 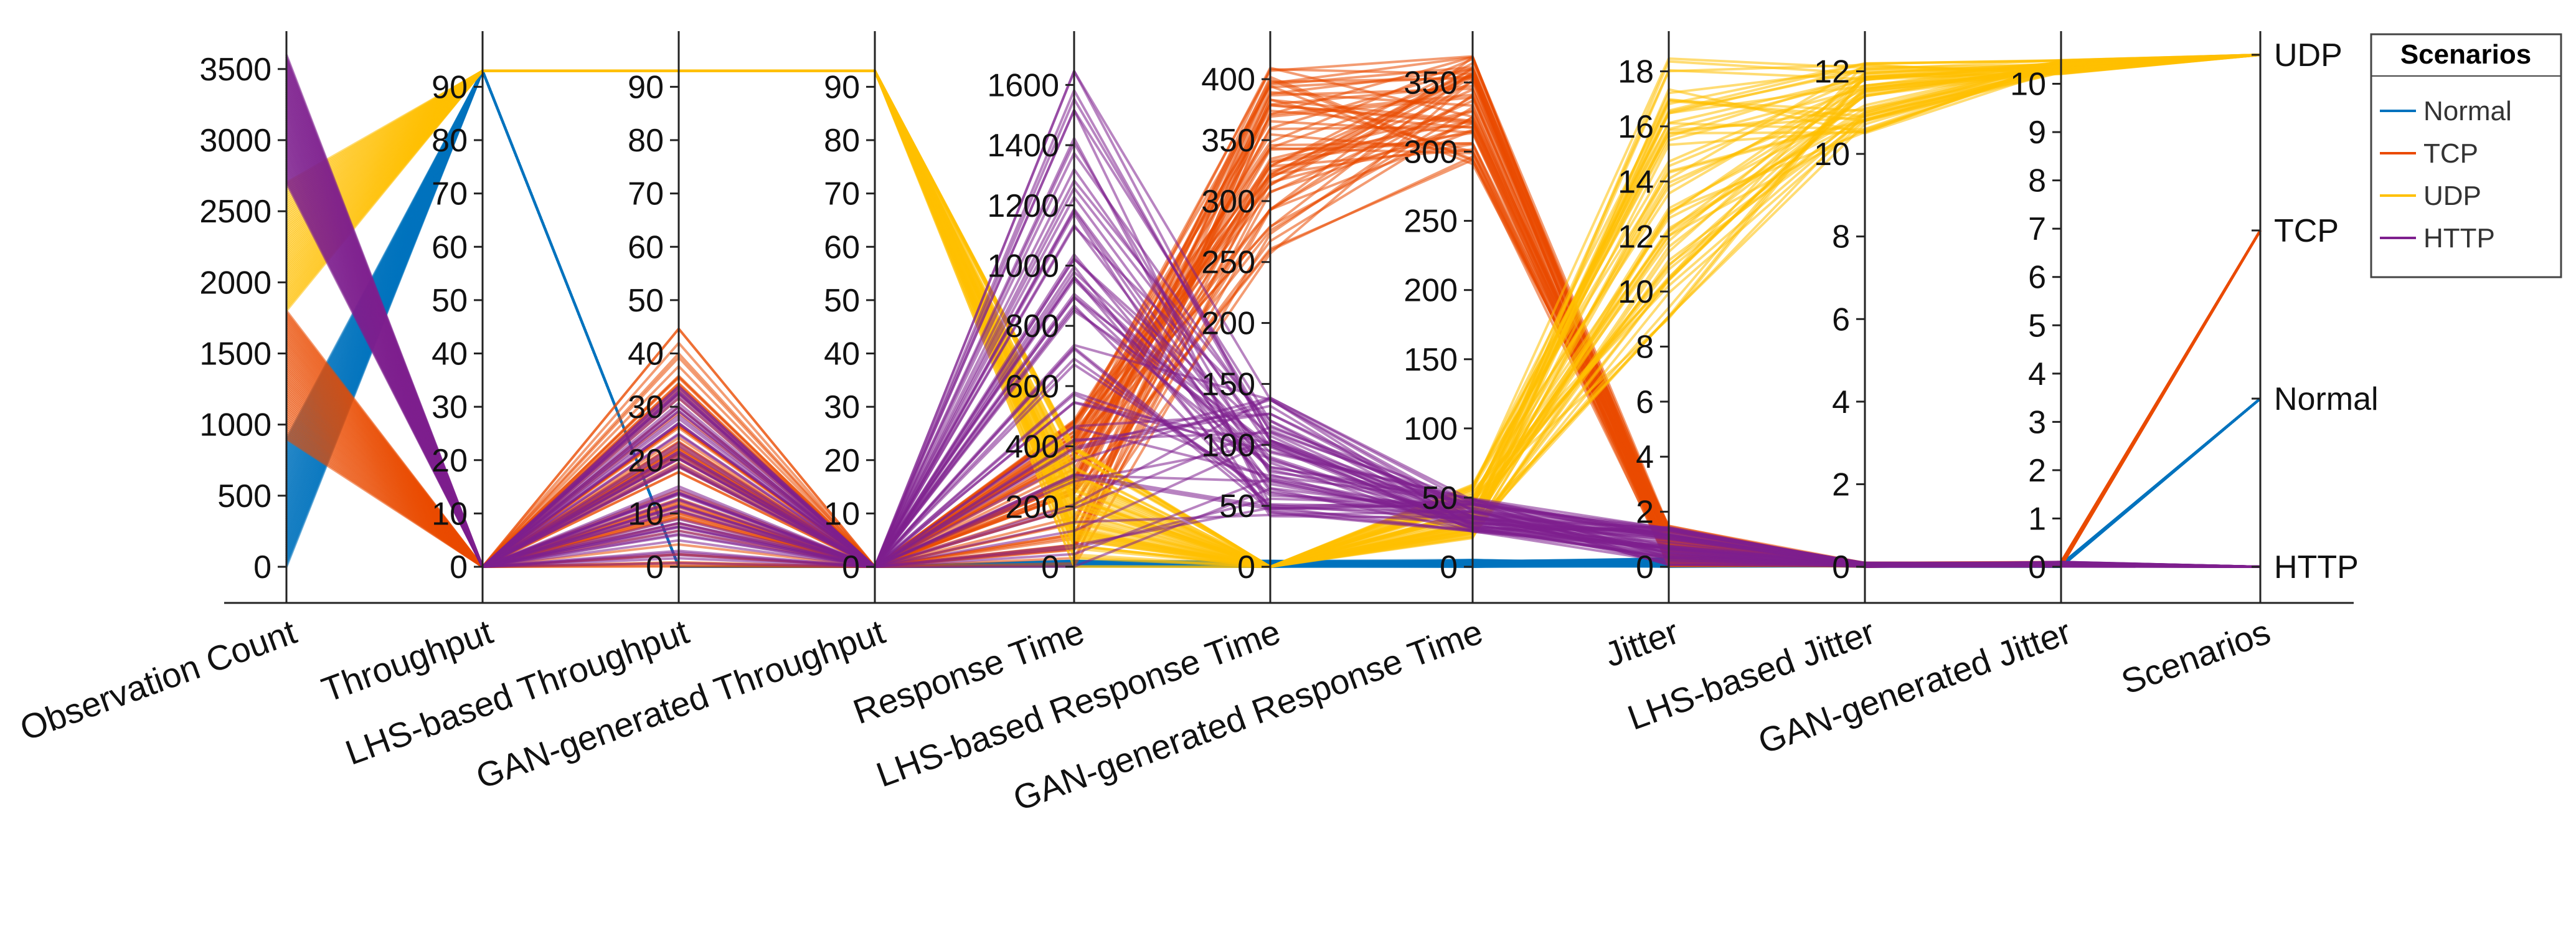 What do you see at coordinates (1023, 85) in the screenshot?
I see `tick-label: 1600` at bounding box center [1023, 85].